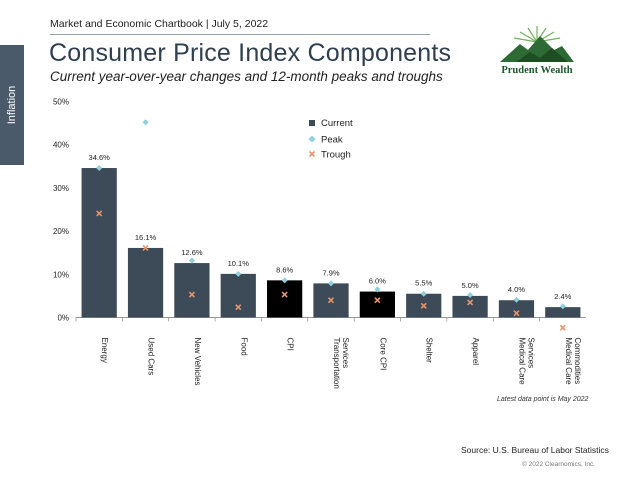  I want to click on category-label-3: Food, so click(243, 347).